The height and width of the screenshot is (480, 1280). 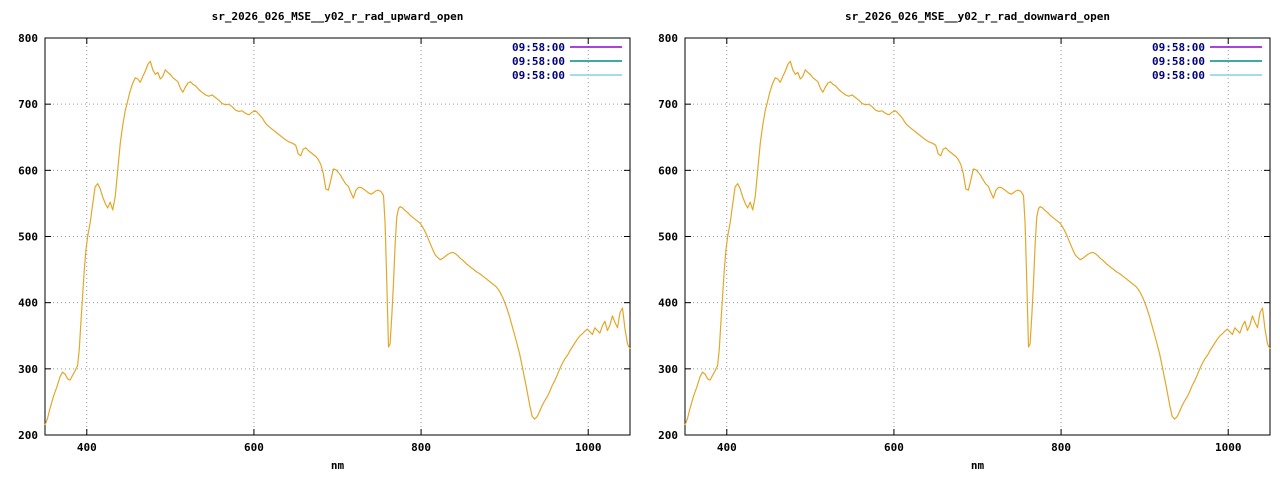 I want to click on chart-title: sr_2026_026_MSE__y02_r_rad_upward_open, so click(x=338, y=16).